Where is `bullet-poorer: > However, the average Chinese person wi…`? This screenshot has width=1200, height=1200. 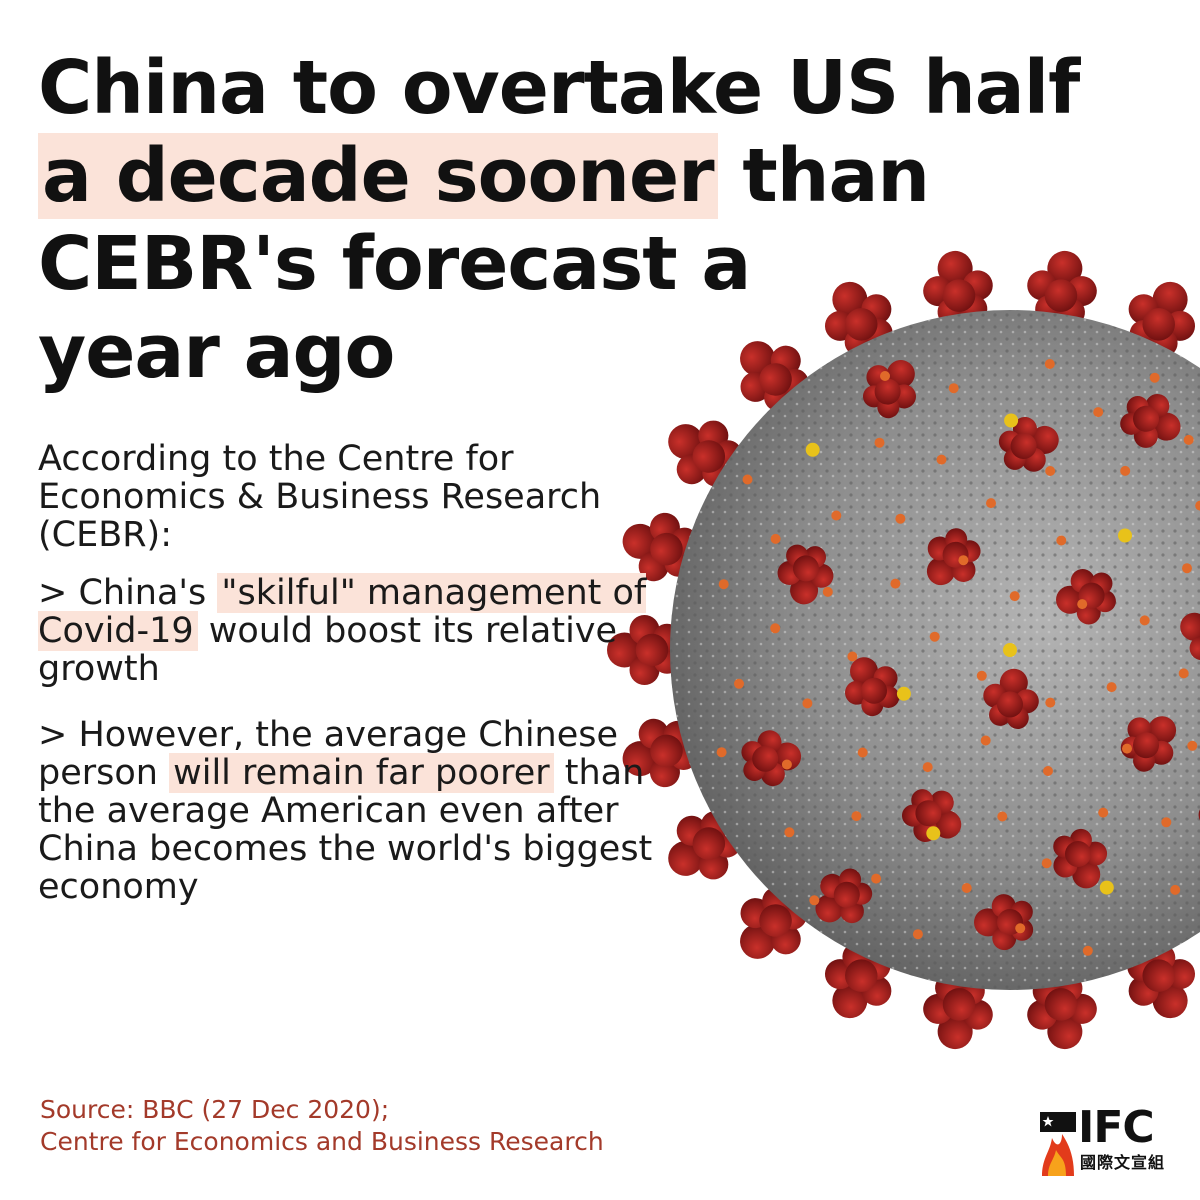 bullet-poorer: > However, the average Chinese person wi… is located at coordinates (358, 811).